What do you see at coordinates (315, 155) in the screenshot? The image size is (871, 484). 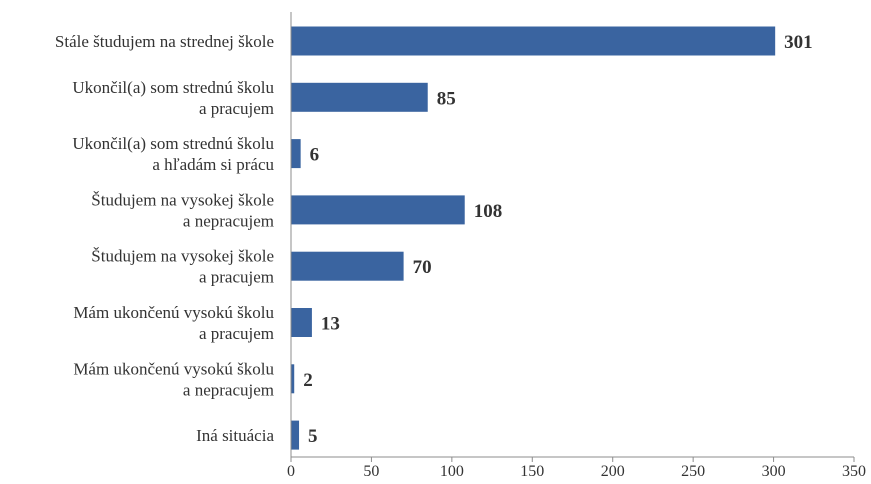 I see `bar-value-label: 6` at bounding box center [315, 155].